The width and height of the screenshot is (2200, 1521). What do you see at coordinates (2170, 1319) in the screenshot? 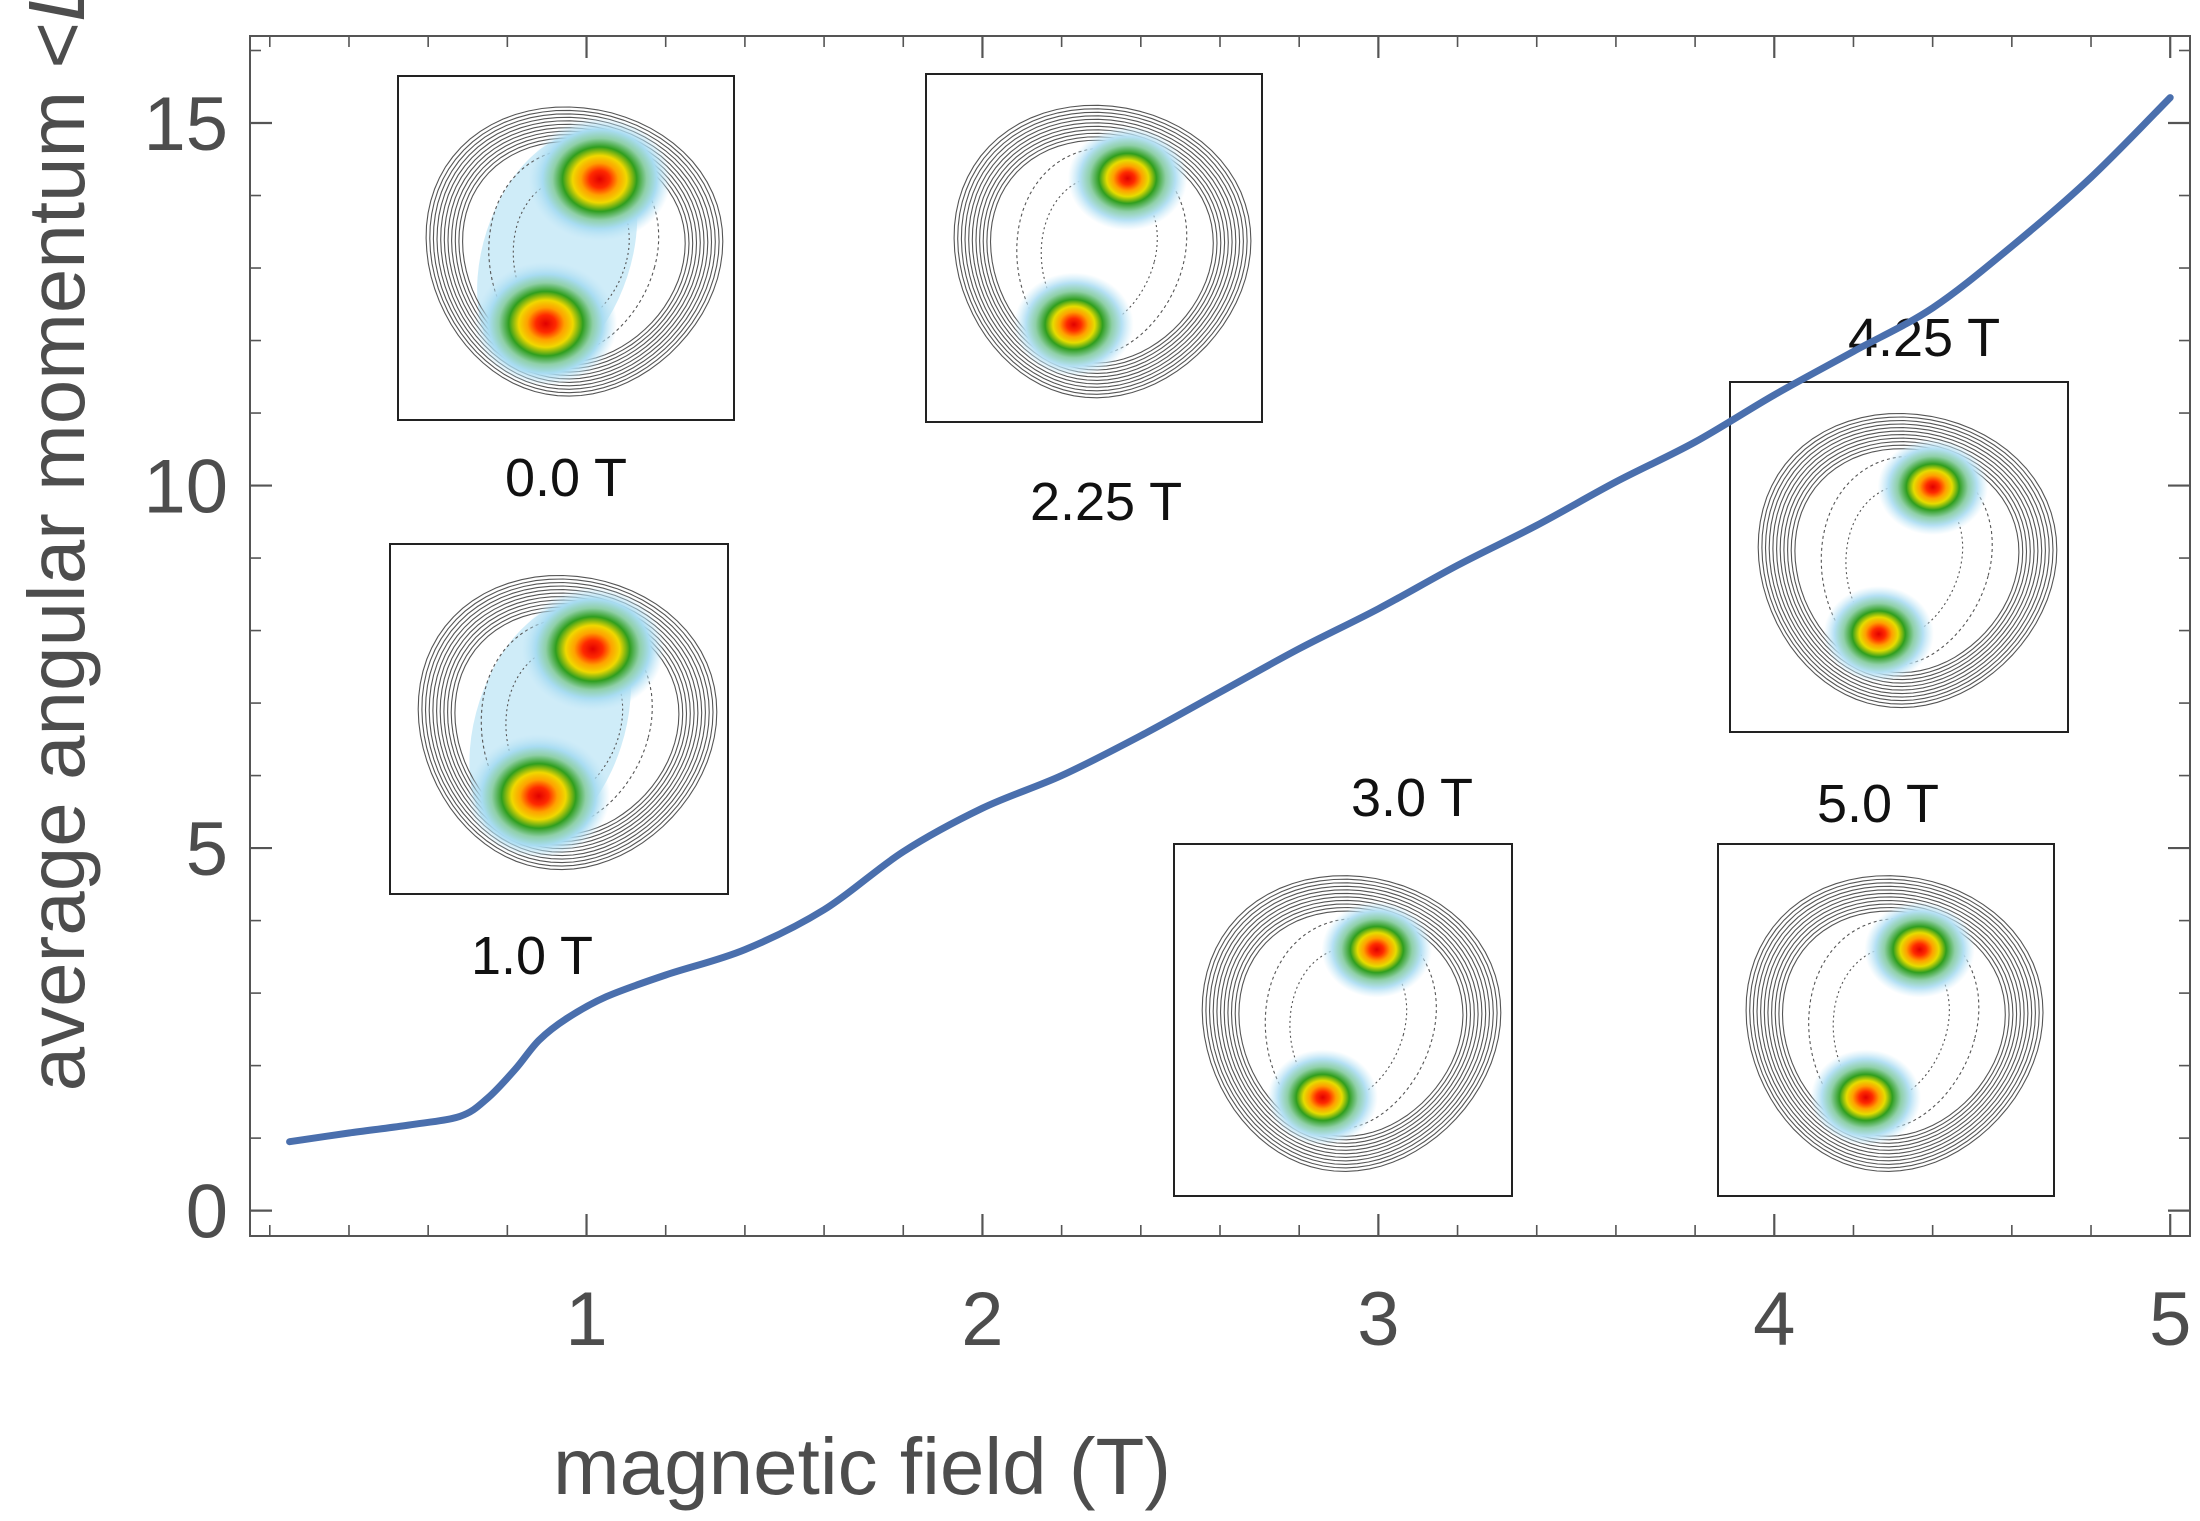
I see `x-tick-label: 5` at bounding box center [2170, 1319].